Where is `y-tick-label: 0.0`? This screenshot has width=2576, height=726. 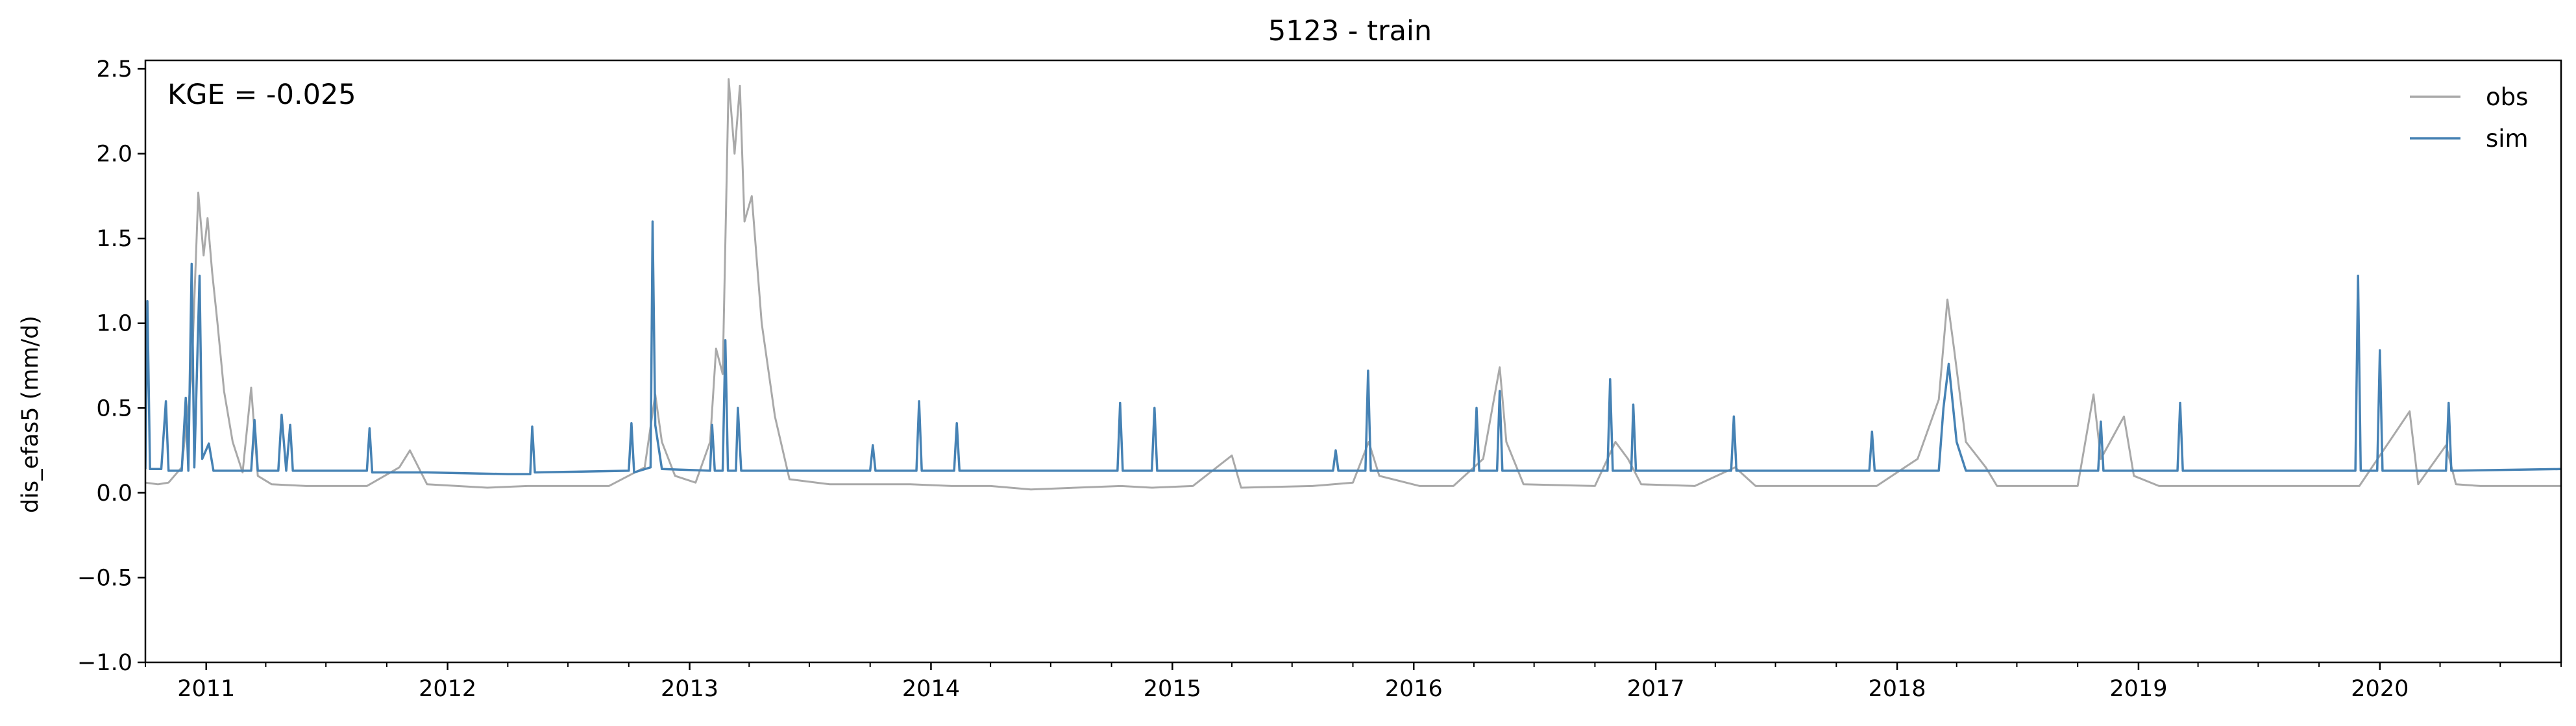 y-tick-label: 0.0 is located at coordinates (114, 494).